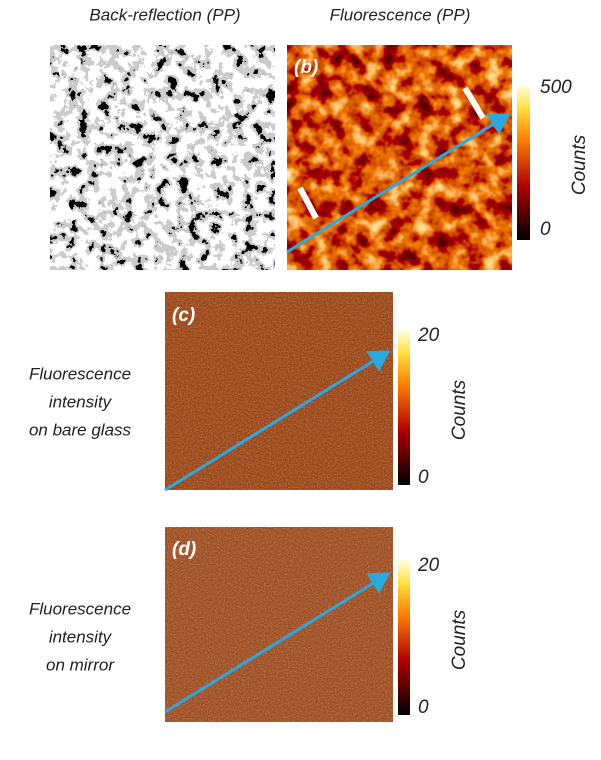 The width and height of the screenshot is (601, 760). What do you see at coordinates (80, 429) in the screenshot?
I see `caption-line: on bare glass` at bounding box center [80, 429].